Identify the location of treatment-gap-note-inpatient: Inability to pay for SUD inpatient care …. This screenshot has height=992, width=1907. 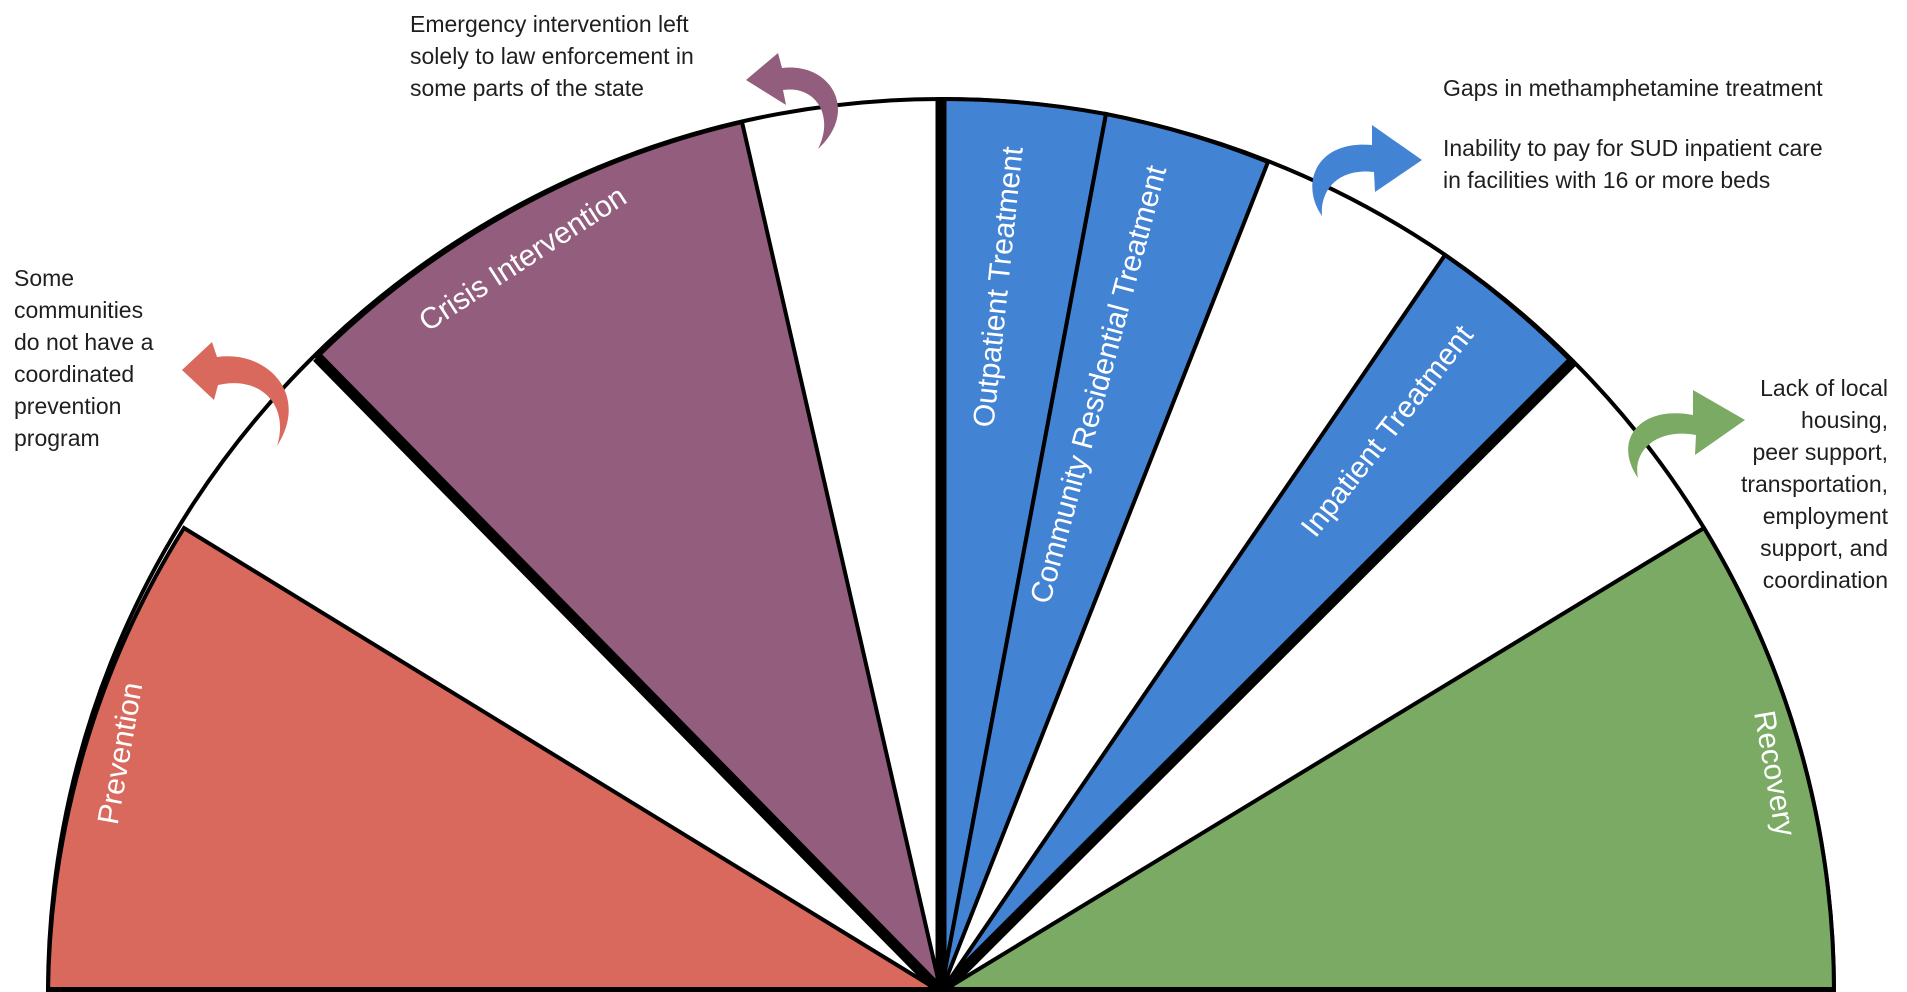
(1633, 164).